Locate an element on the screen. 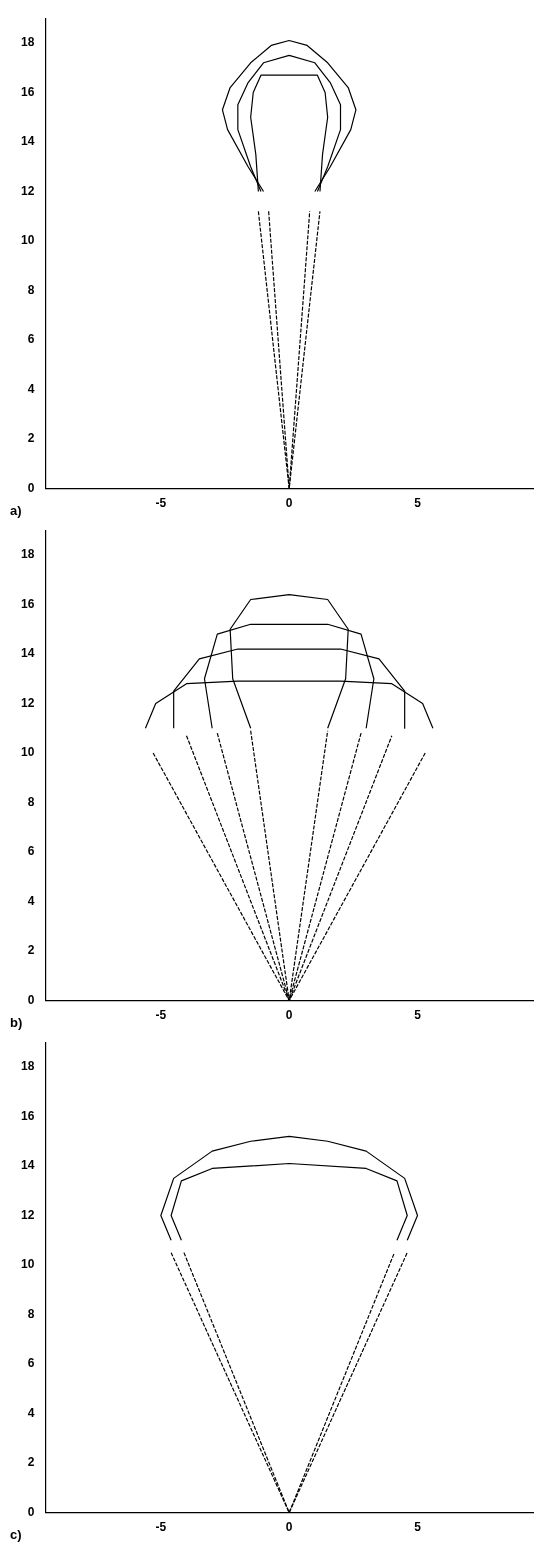 Image resolution: width=545 pixels, height=1558 pixels. text: a) is located at coordinates (16, 511).